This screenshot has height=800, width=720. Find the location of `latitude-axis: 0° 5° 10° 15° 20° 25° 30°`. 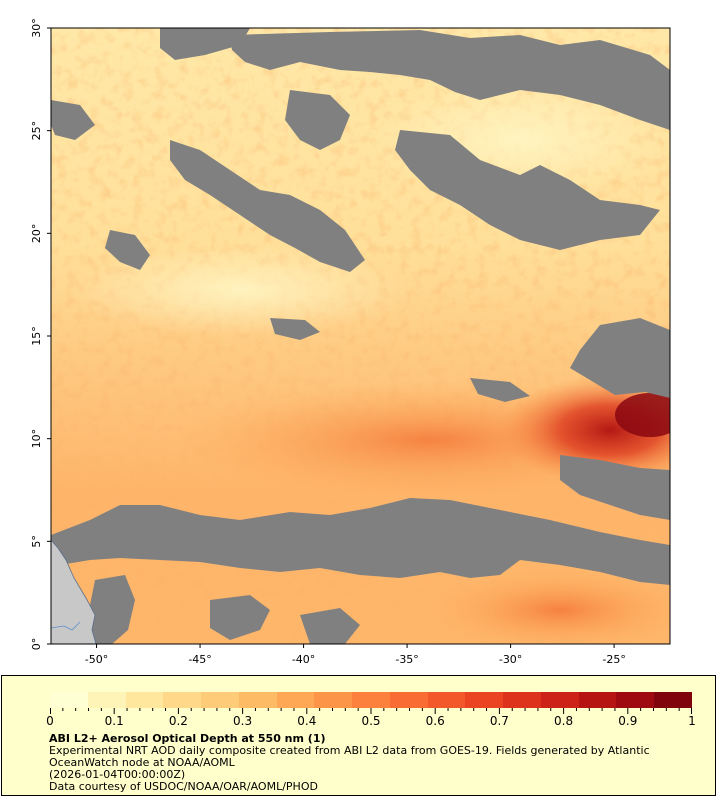

latitude-axis: 0° 5° 10° 15° 20° 25° 30° is located at coordinates (40, 334).